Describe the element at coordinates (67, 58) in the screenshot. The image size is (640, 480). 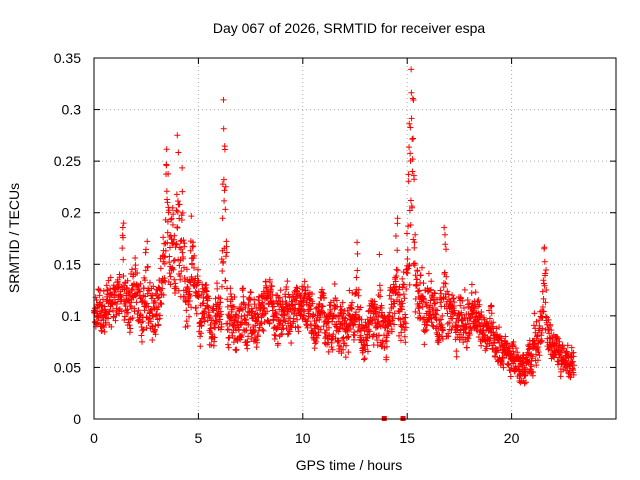
I see `y-tick-label: 0.35` at that location.